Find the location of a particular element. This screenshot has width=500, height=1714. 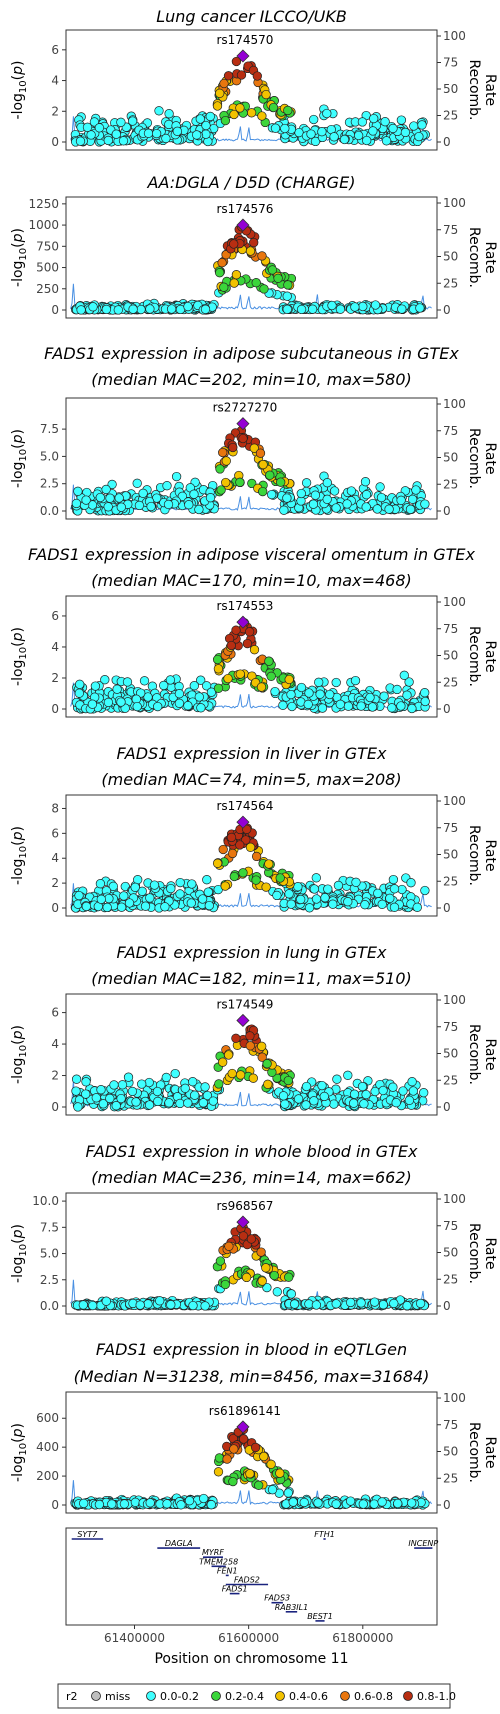

right-axis-label: Recomb. is located at coordinates (474, 1253).